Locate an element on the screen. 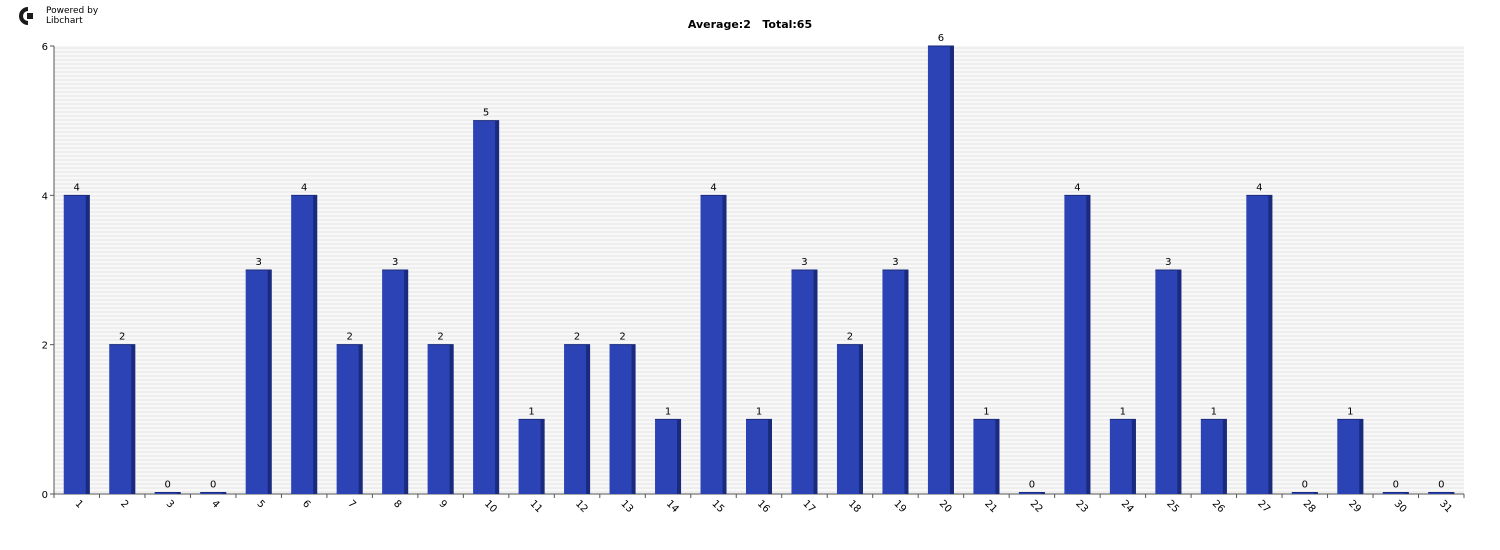 This screenshot has height=550, width=1500. x-tick-label: 4 is located at coordinates (215, 504).